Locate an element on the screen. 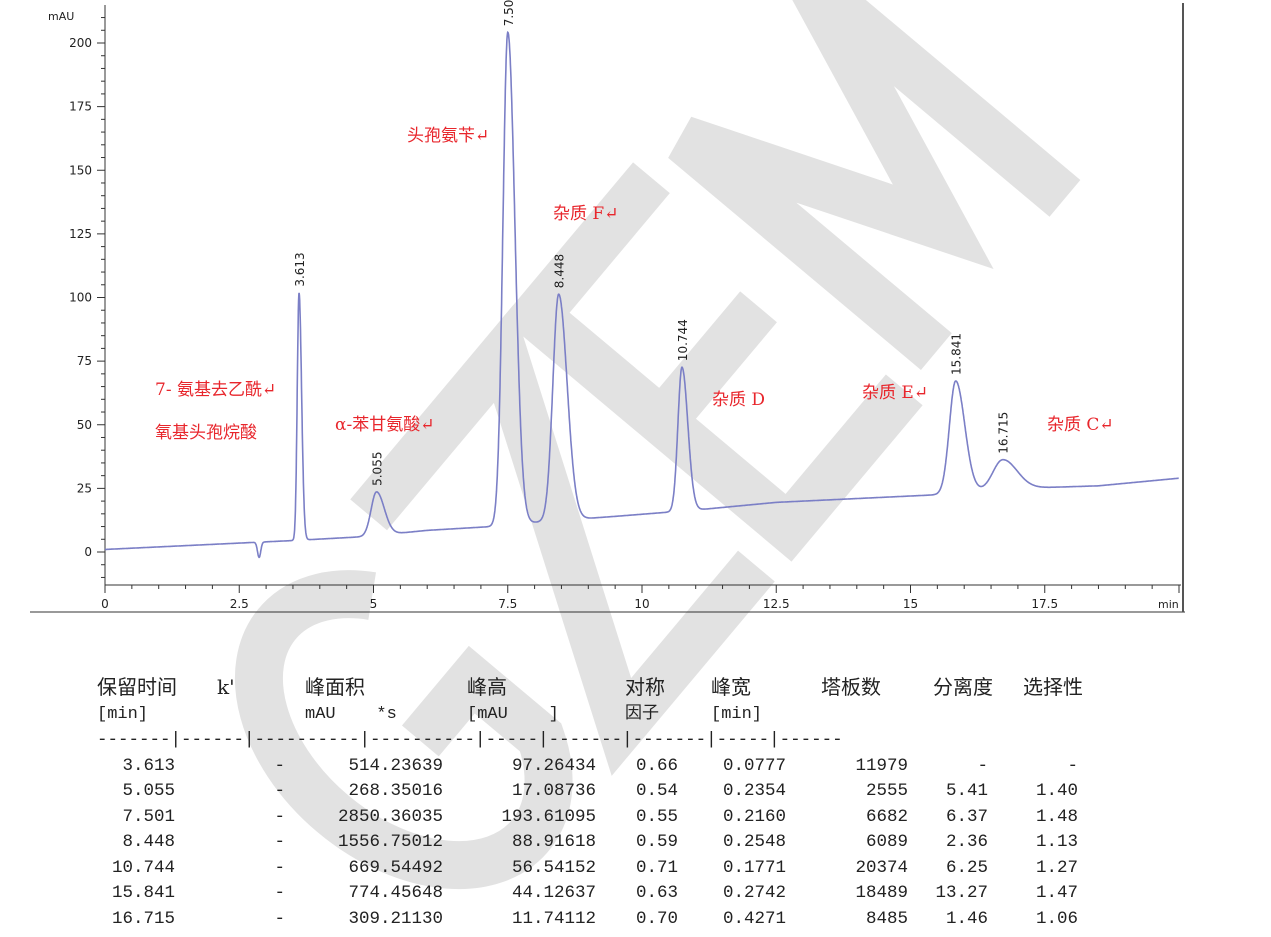 This screenshot has width=1271, height=937. annotation-impurity-e: 杂质 E↵ is located at coordinates (895, 393).